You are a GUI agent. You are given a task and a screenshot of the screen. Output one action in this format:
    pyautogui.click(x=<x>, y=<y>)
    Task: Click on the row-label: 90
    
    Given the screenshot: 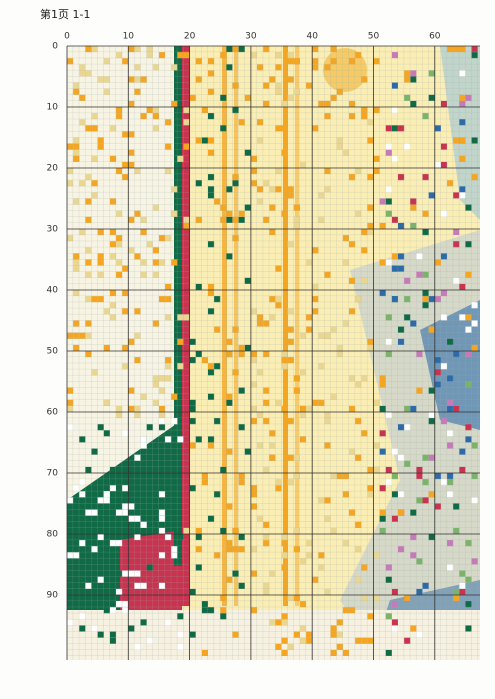 What is the action you would take?
    pyautogui.click(x=53, y=596)
    